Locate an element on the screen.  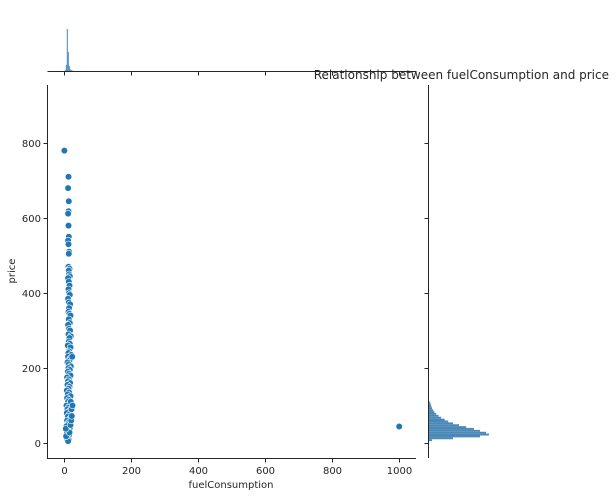
x-tick-label: 400 is located at coordinates (198, 471).